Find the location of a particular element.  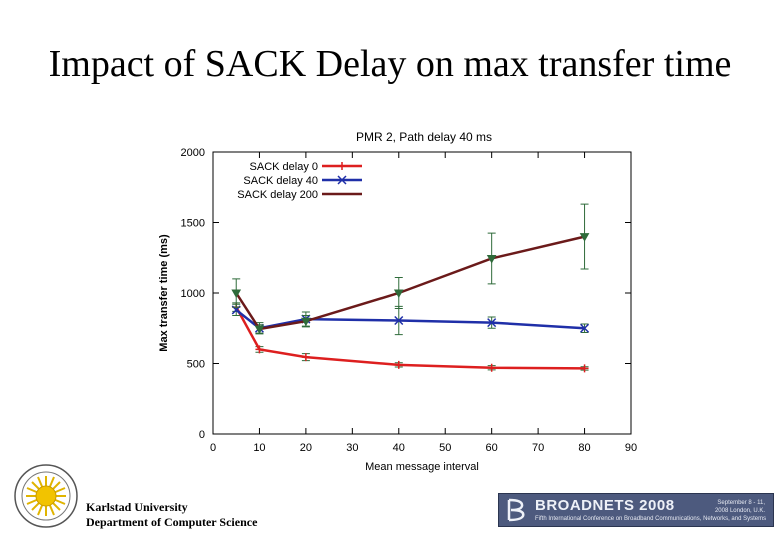

banner-name: BROADNETS 2008 is located at coordinates (605, 505).